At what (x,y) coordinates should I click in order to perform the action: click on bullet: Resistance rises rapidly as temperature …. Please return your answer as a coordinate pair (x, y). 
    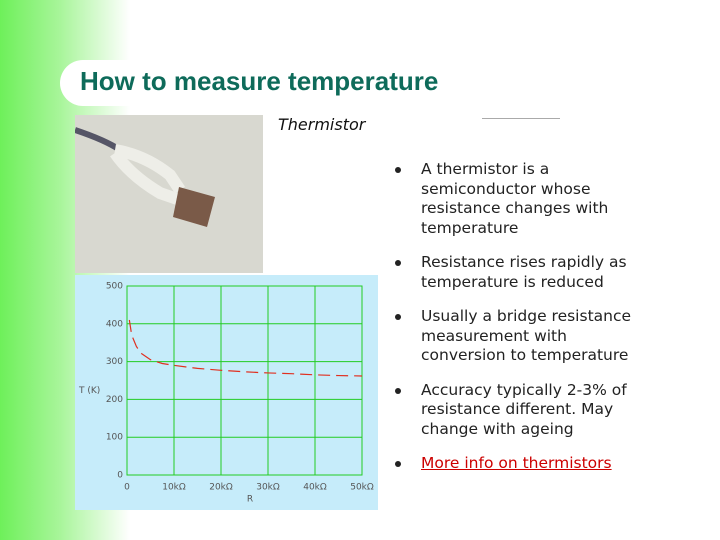
    Looking at the image, I should click on (523, 272).